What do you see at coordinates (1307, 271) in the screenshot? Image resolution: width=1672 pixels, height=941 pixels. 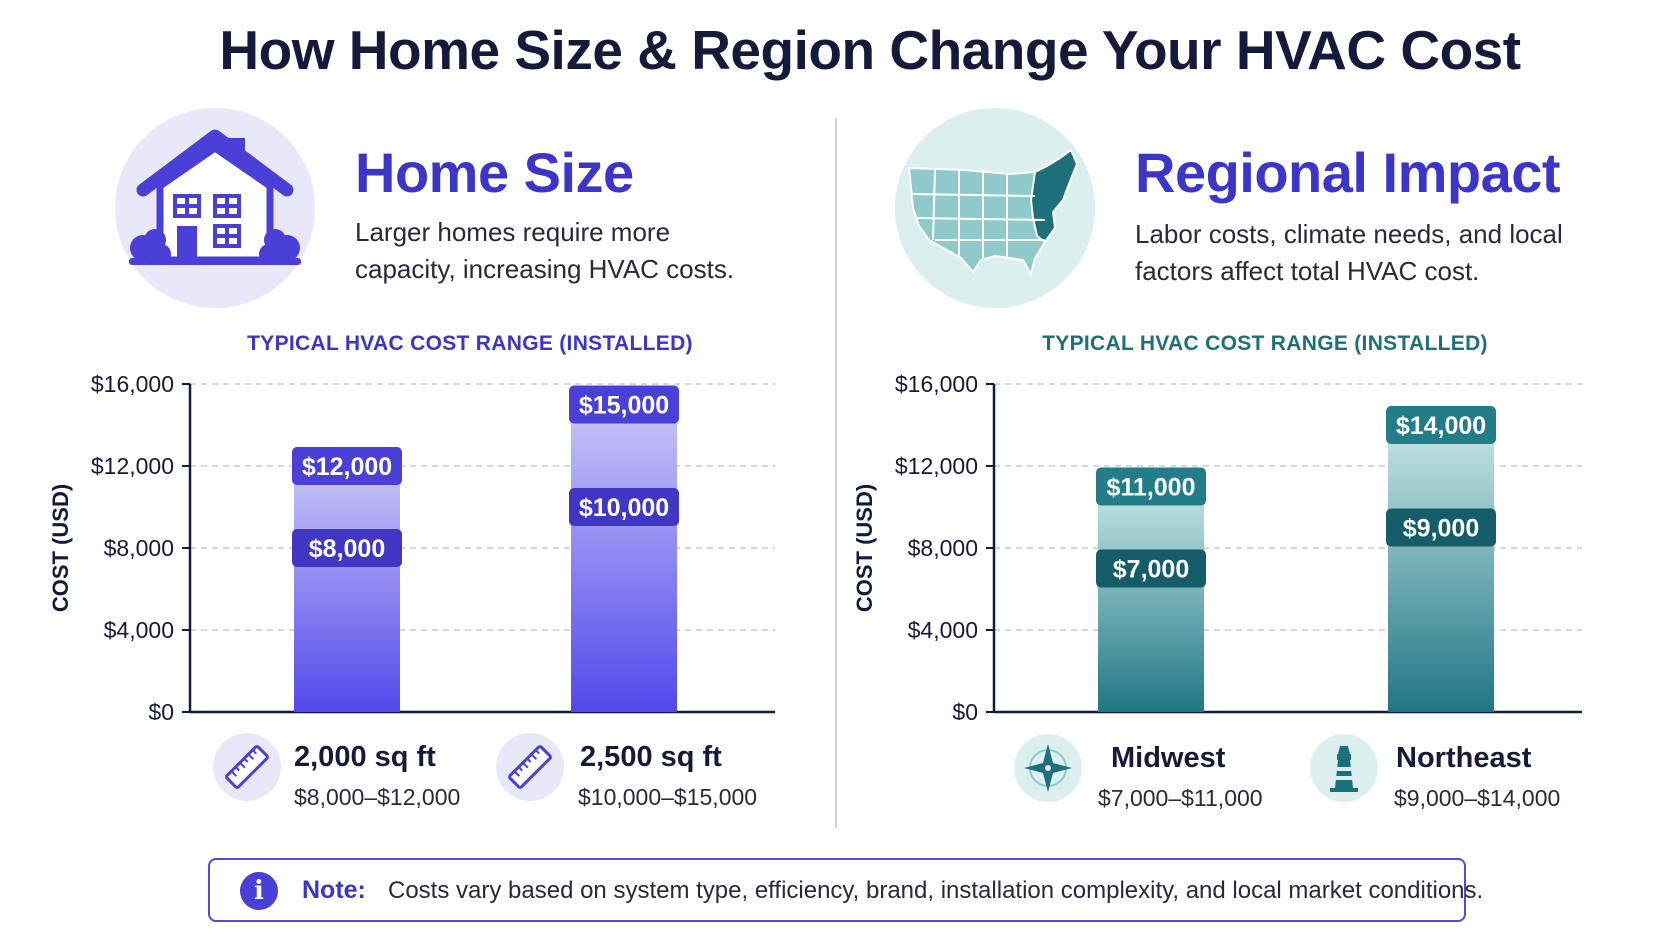 I see `regional-description-2: factors affect total HVAC cost.` at bounding box center [1307, 271].